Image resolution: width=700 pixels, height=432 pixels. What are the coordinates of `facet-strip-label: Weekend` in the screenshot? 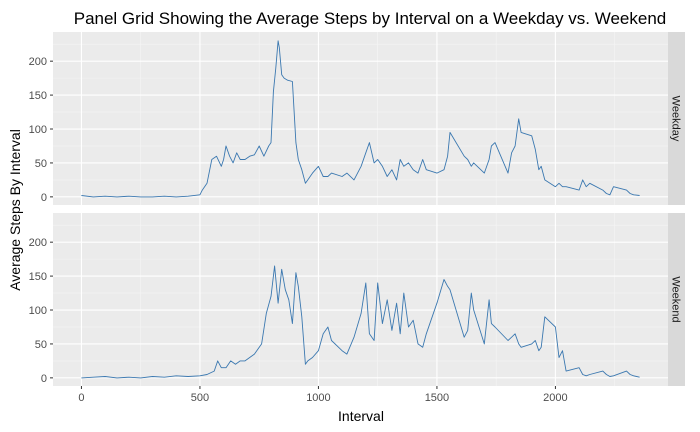 It's located at (676, 299).